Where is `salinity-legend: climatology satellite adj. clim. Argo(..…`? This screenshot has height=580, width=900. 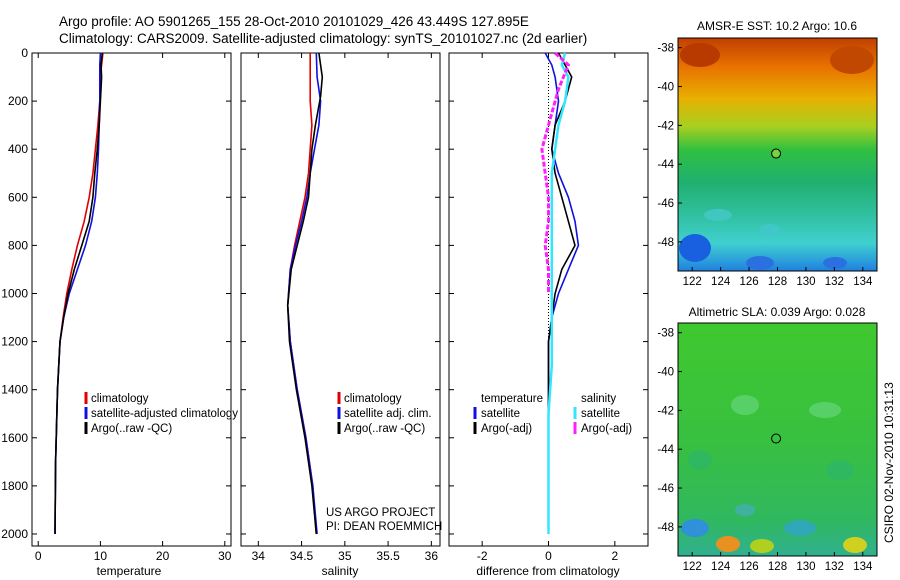 salinity-legend: climatology satellite adj. clim. Argo(..… is located at coordinates (384, 413).